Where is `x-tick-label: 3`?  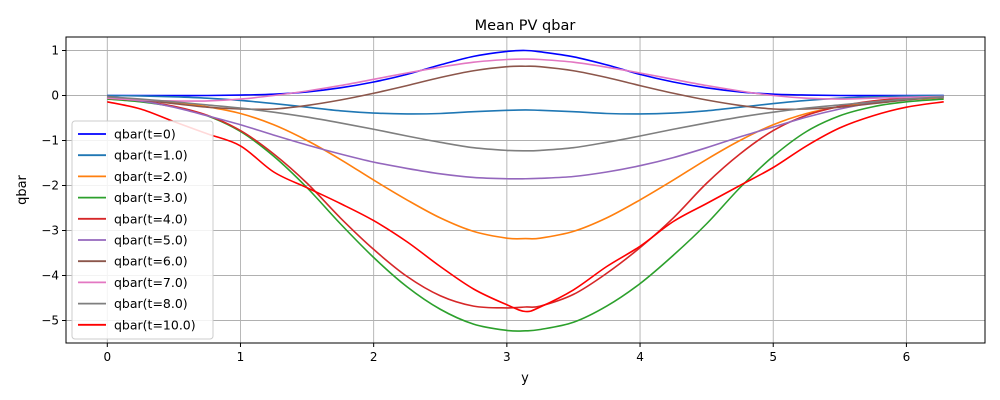
x-tick-label: 3 is located at coordinates (507, 357).